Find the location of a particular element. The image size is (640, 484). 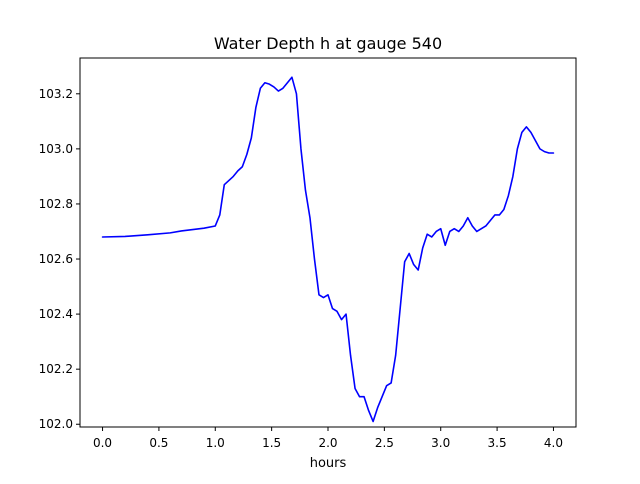

y-tick-label: 103.2 is located at coordinates (56, 94).